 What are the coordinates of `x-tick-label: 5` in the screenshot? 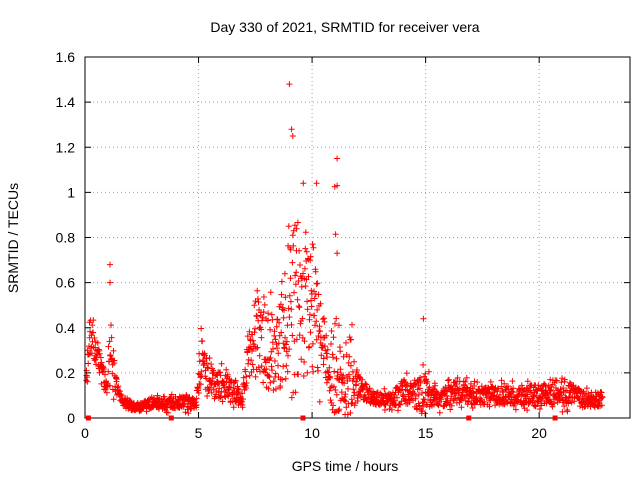 It's located at (199, 433).